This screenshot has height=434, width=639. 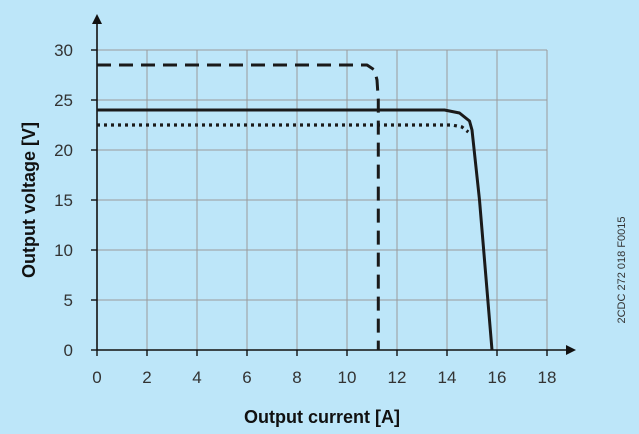 What do you see at coordinates (68, 350) in the screenshot?
I see `y-tick-label: 0` at bounding box center [68, 350].